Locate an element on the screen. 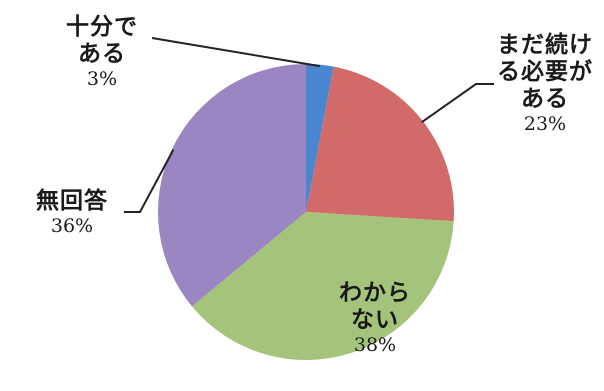 The height and width of the screenshot is (391, 604). slice-value-label: 38% is located at coordinates (375, 345).